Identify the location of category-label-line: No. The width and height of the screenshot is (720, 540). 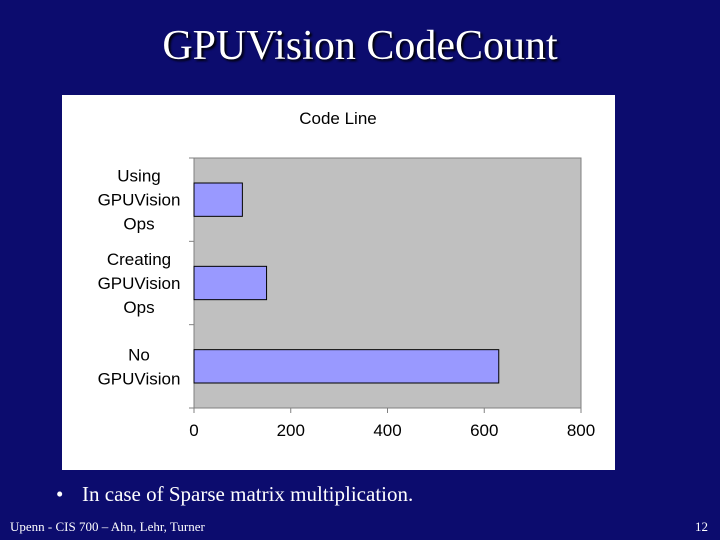
(139, 354).